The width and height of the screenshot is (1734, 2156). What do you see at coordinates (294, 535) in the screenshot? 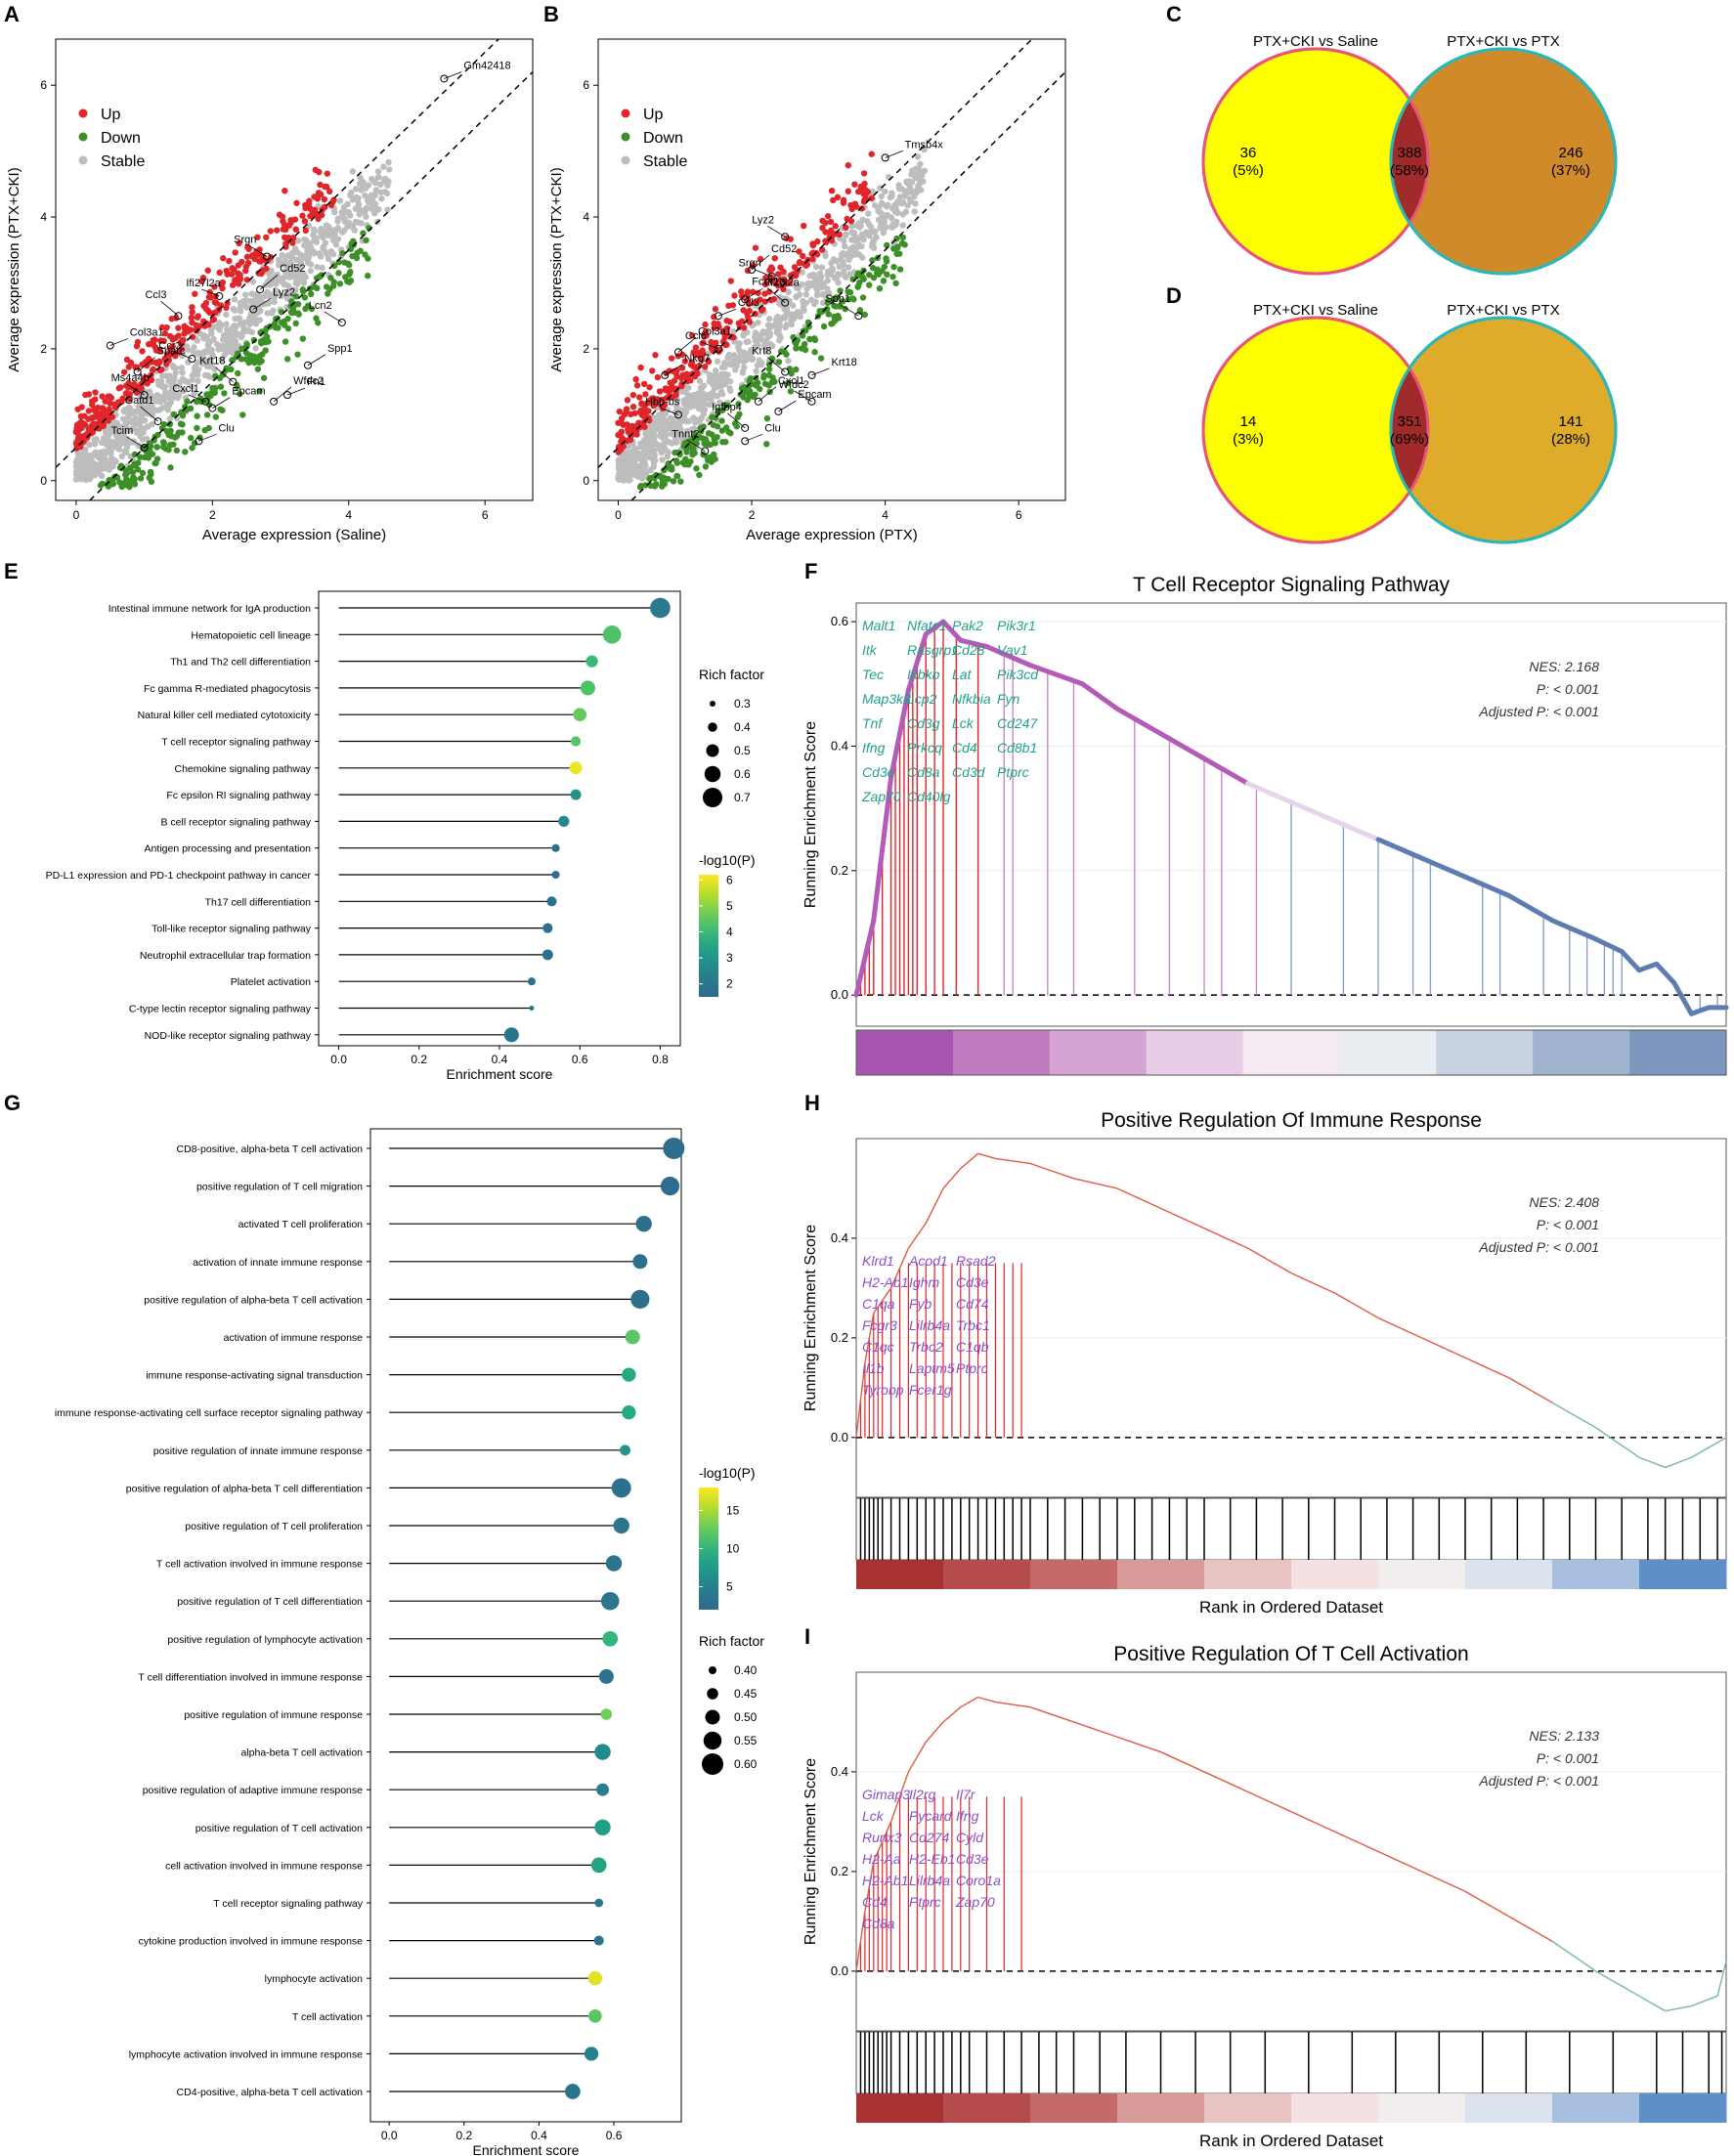
I see `x-axis-title: Average expression (Saline)` at bounding box center [294, 535].